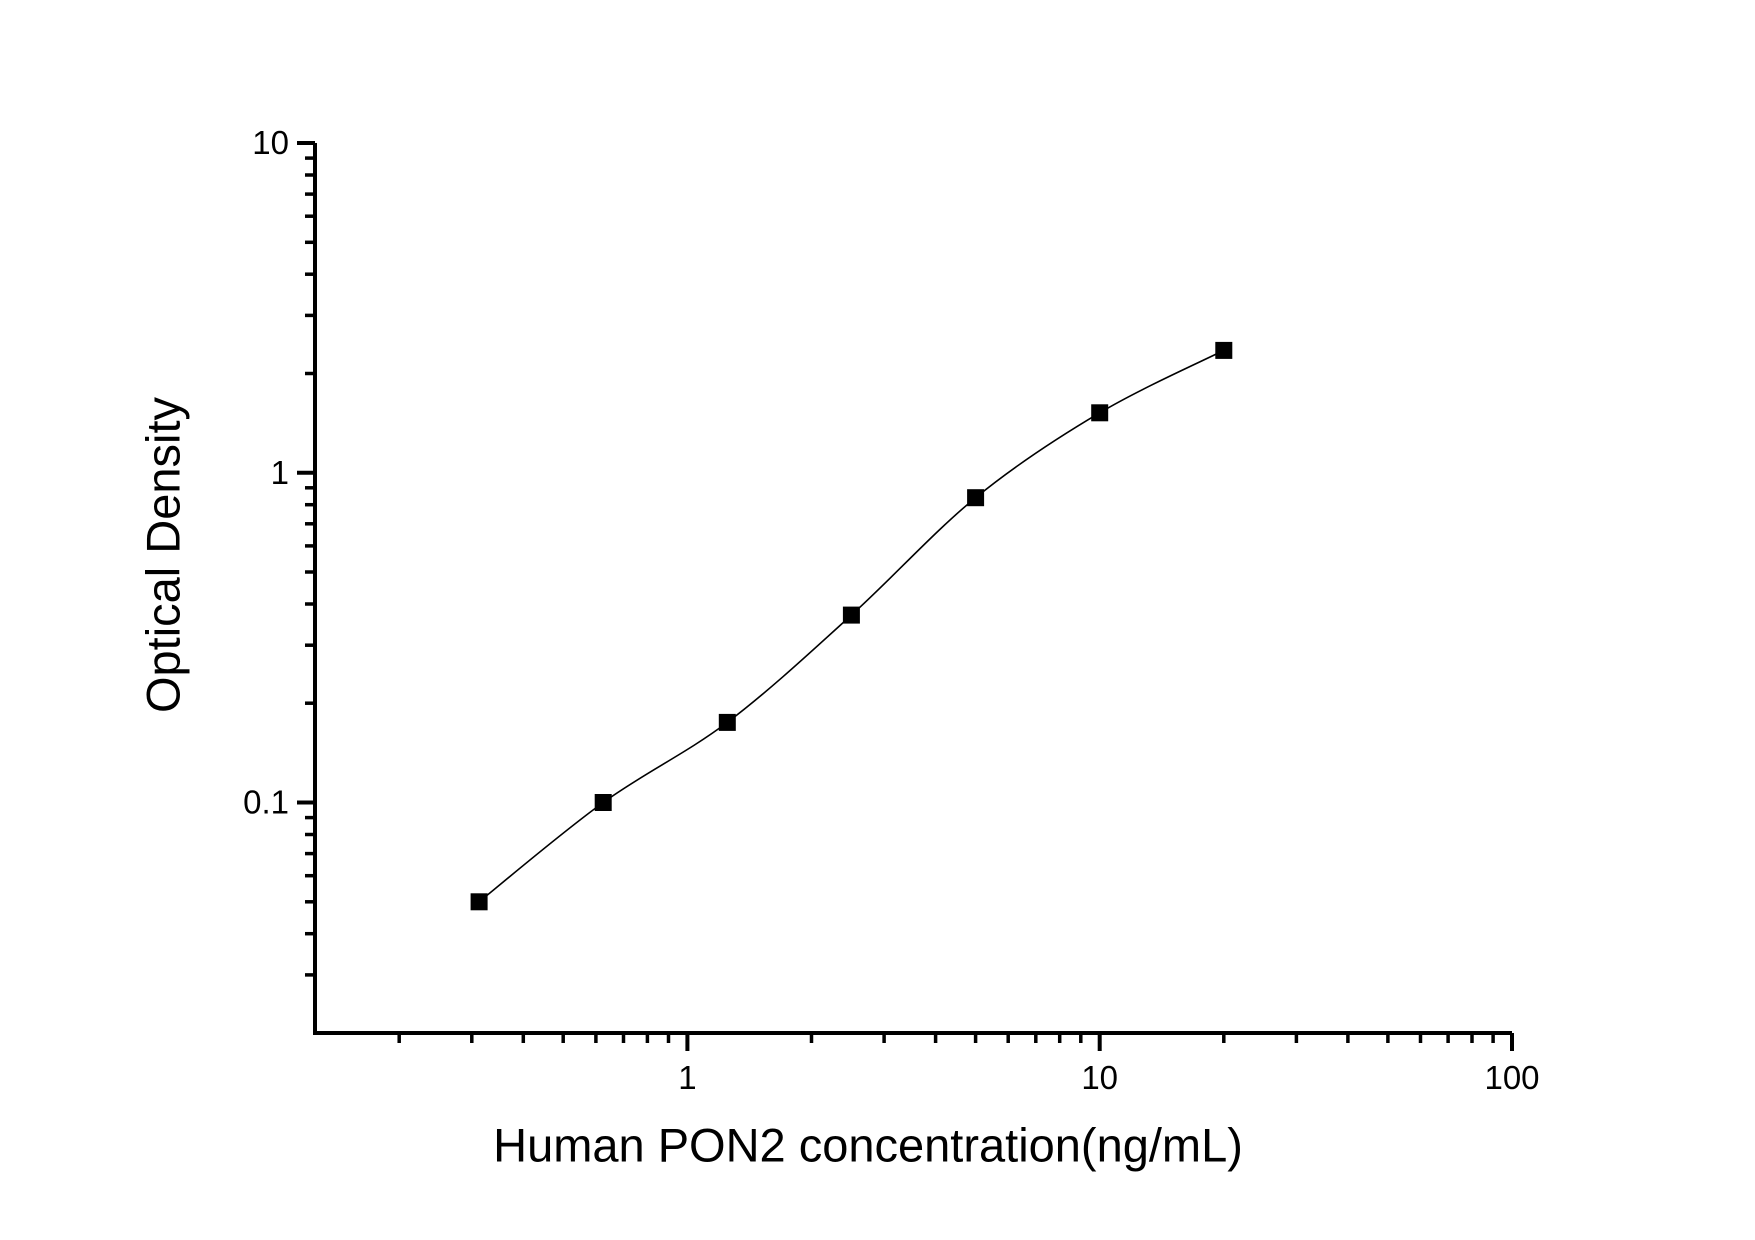  I want to click on x-tick-label: 100, so click(1511, 1077).